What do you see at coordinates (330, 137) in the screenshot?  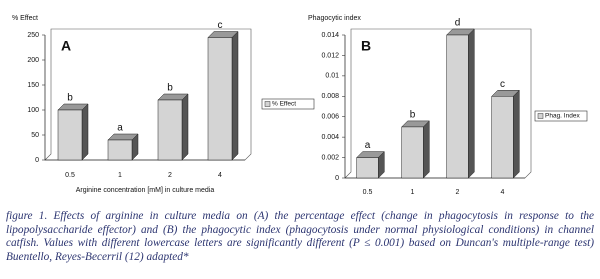 I see `y-tick-label: 0.004` at bounding box center [330, 137].